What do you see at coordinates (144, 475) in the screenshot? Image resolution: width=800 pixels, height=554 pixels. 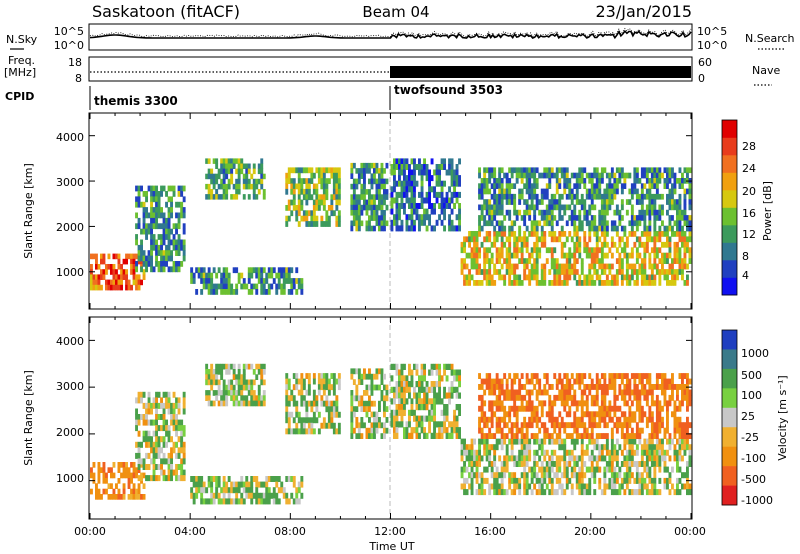 I see `velocity-cell-early-dayside` at bounding box center [144, 475].